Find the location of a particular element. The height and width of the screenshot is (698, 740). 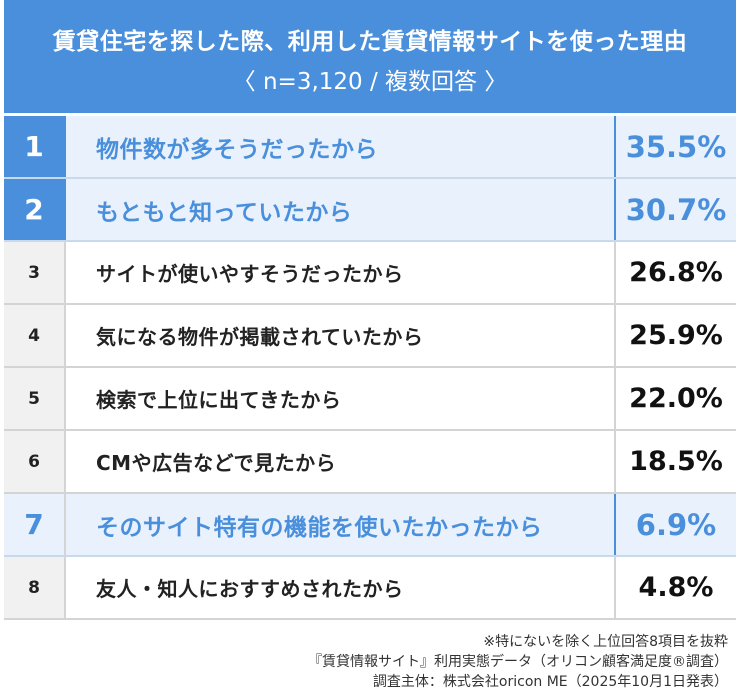

table-row: 7 そのサイト特有の機能を使いたかったから 6.9% is located at coordinates (370, 525).